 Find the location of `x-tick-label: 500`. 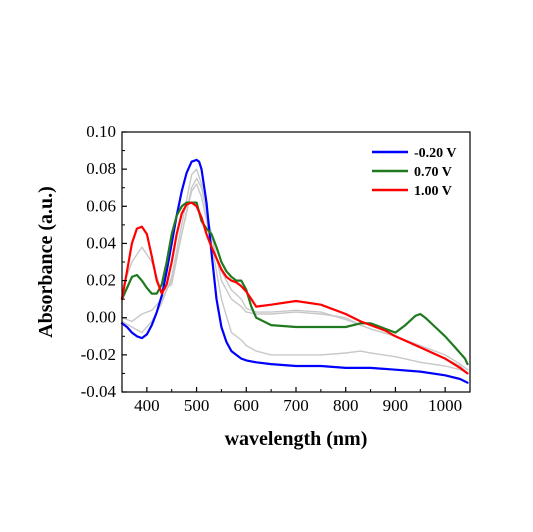

x-tick-label: 500 is located at coordinates (197, 405).